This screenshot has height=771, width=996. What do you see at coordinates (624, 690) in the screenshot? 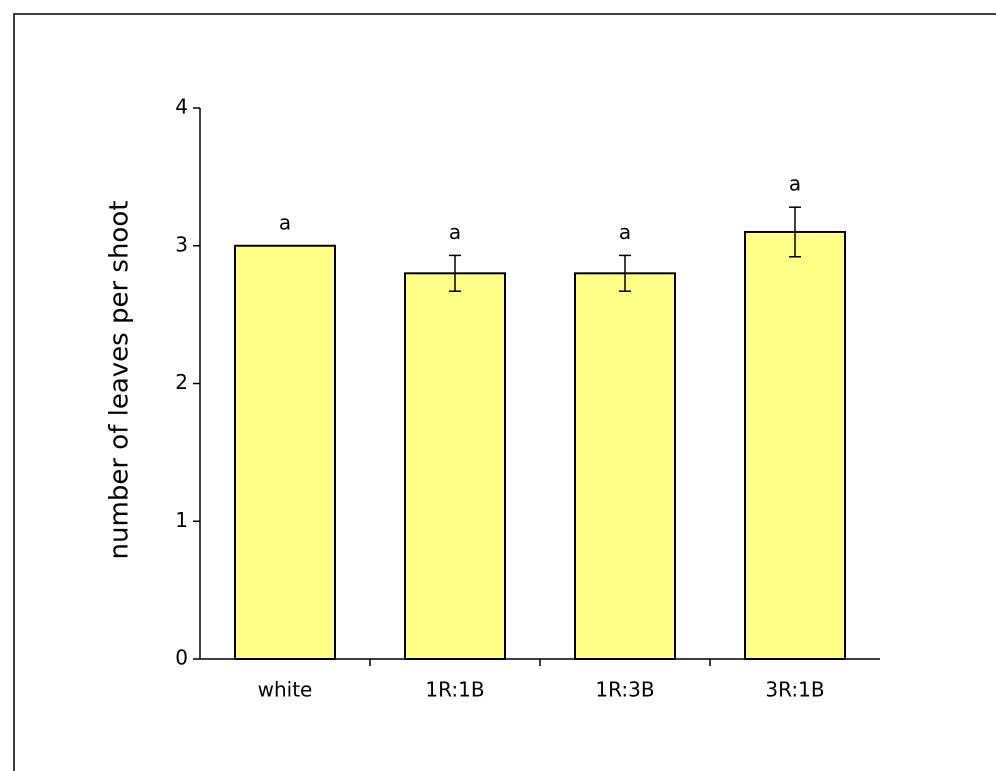
I see `x-tick-label: 1R:3B` at bounding box center [624, 690].